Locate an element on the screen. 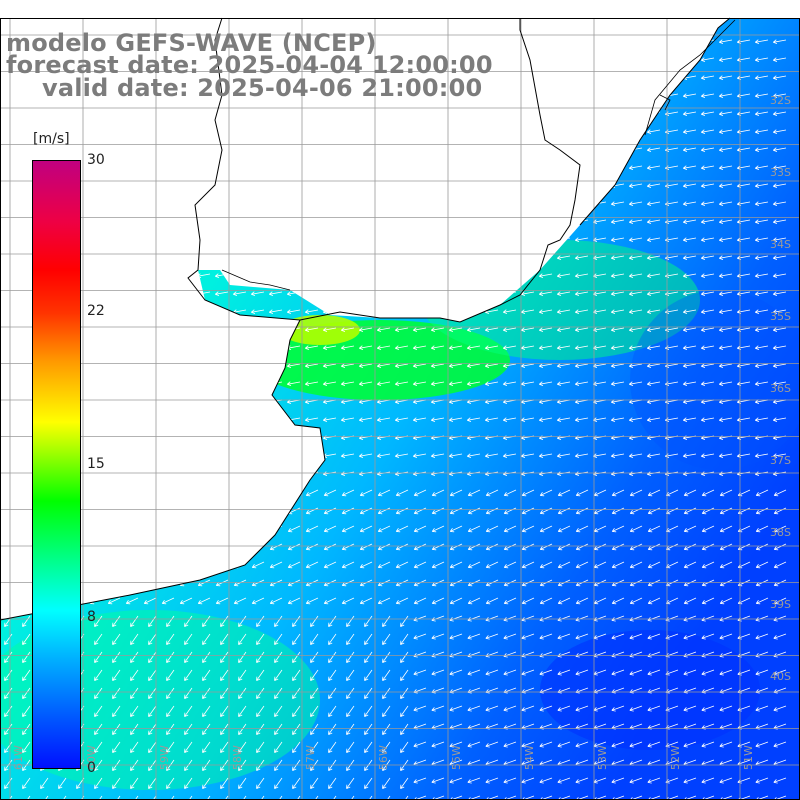 Image resolution: width=800 pixels, height=800 pixels. title-valid-date: valid date: 2025-04-06 21:00:00 is located at coordinates (262, 88).